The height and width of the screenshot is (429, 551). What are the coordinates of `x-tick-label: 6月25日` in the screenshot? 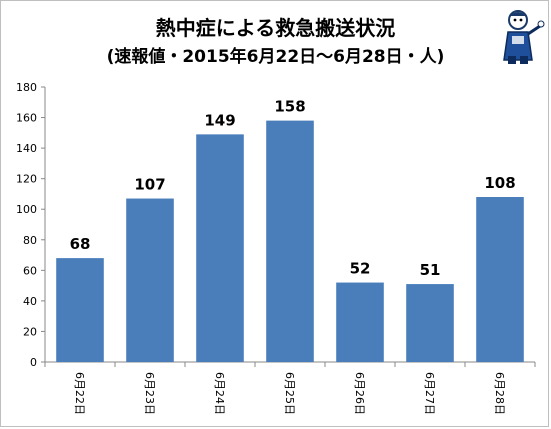 It's located at (289, 393).